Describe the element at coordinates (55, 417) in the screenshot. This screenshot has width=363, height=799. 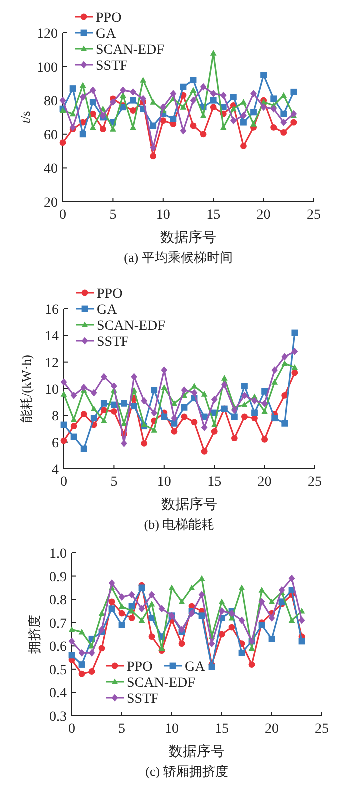
I see `y-tick-label: 8` at that location.